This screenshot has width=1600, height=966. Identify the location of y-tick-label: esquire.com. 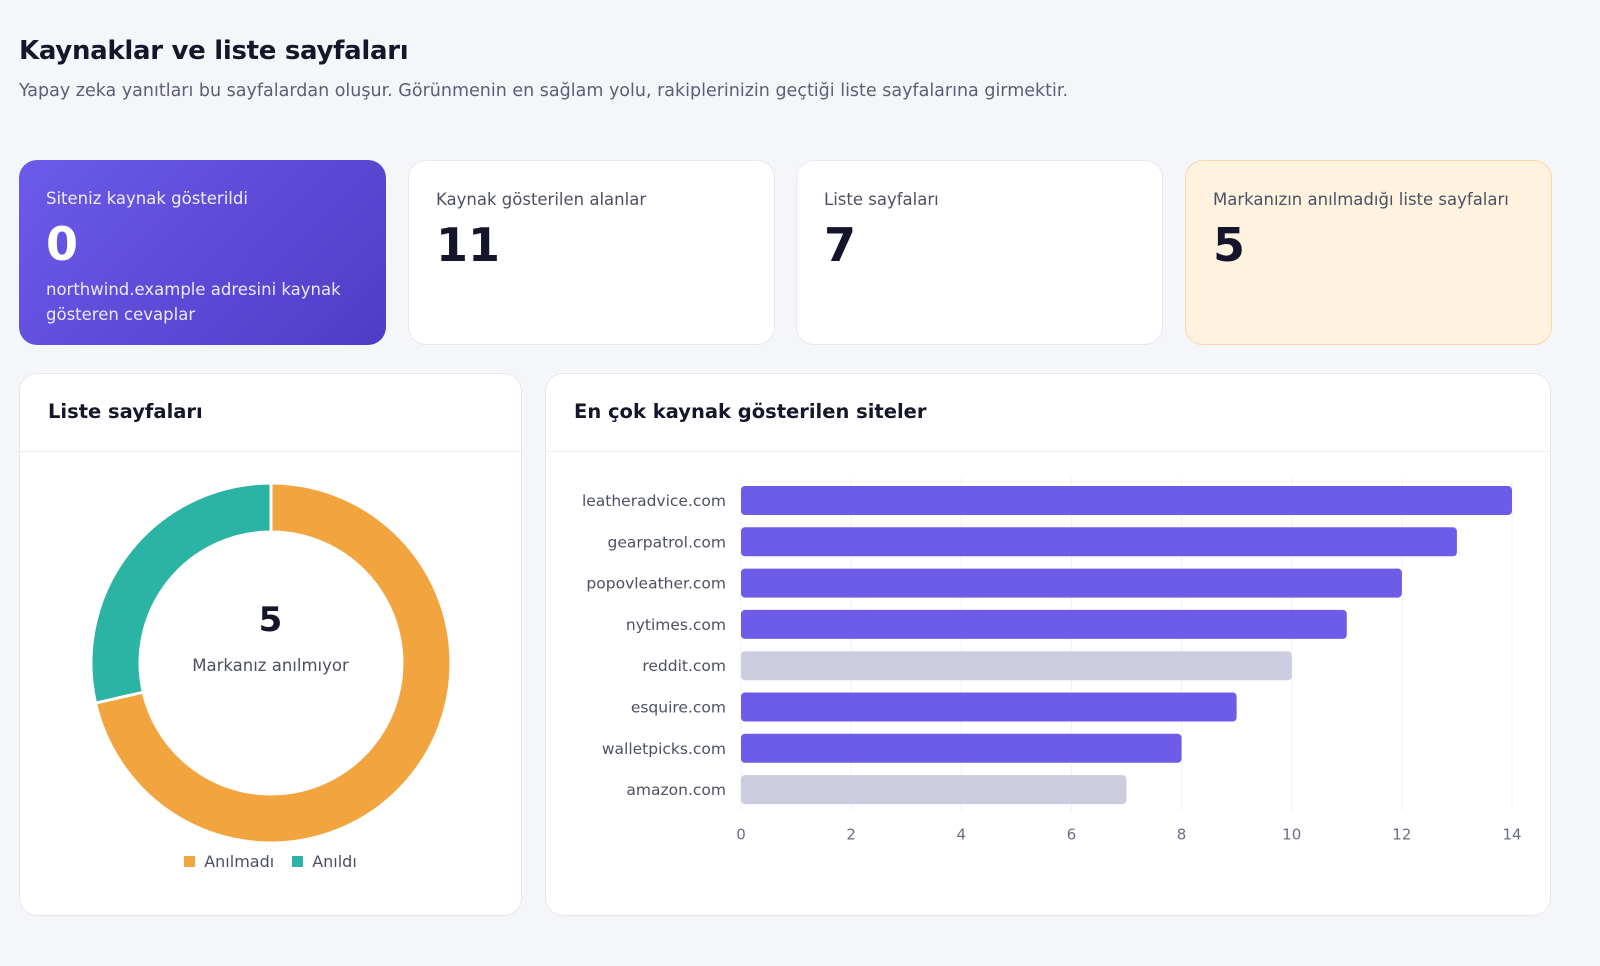
(678, 708).